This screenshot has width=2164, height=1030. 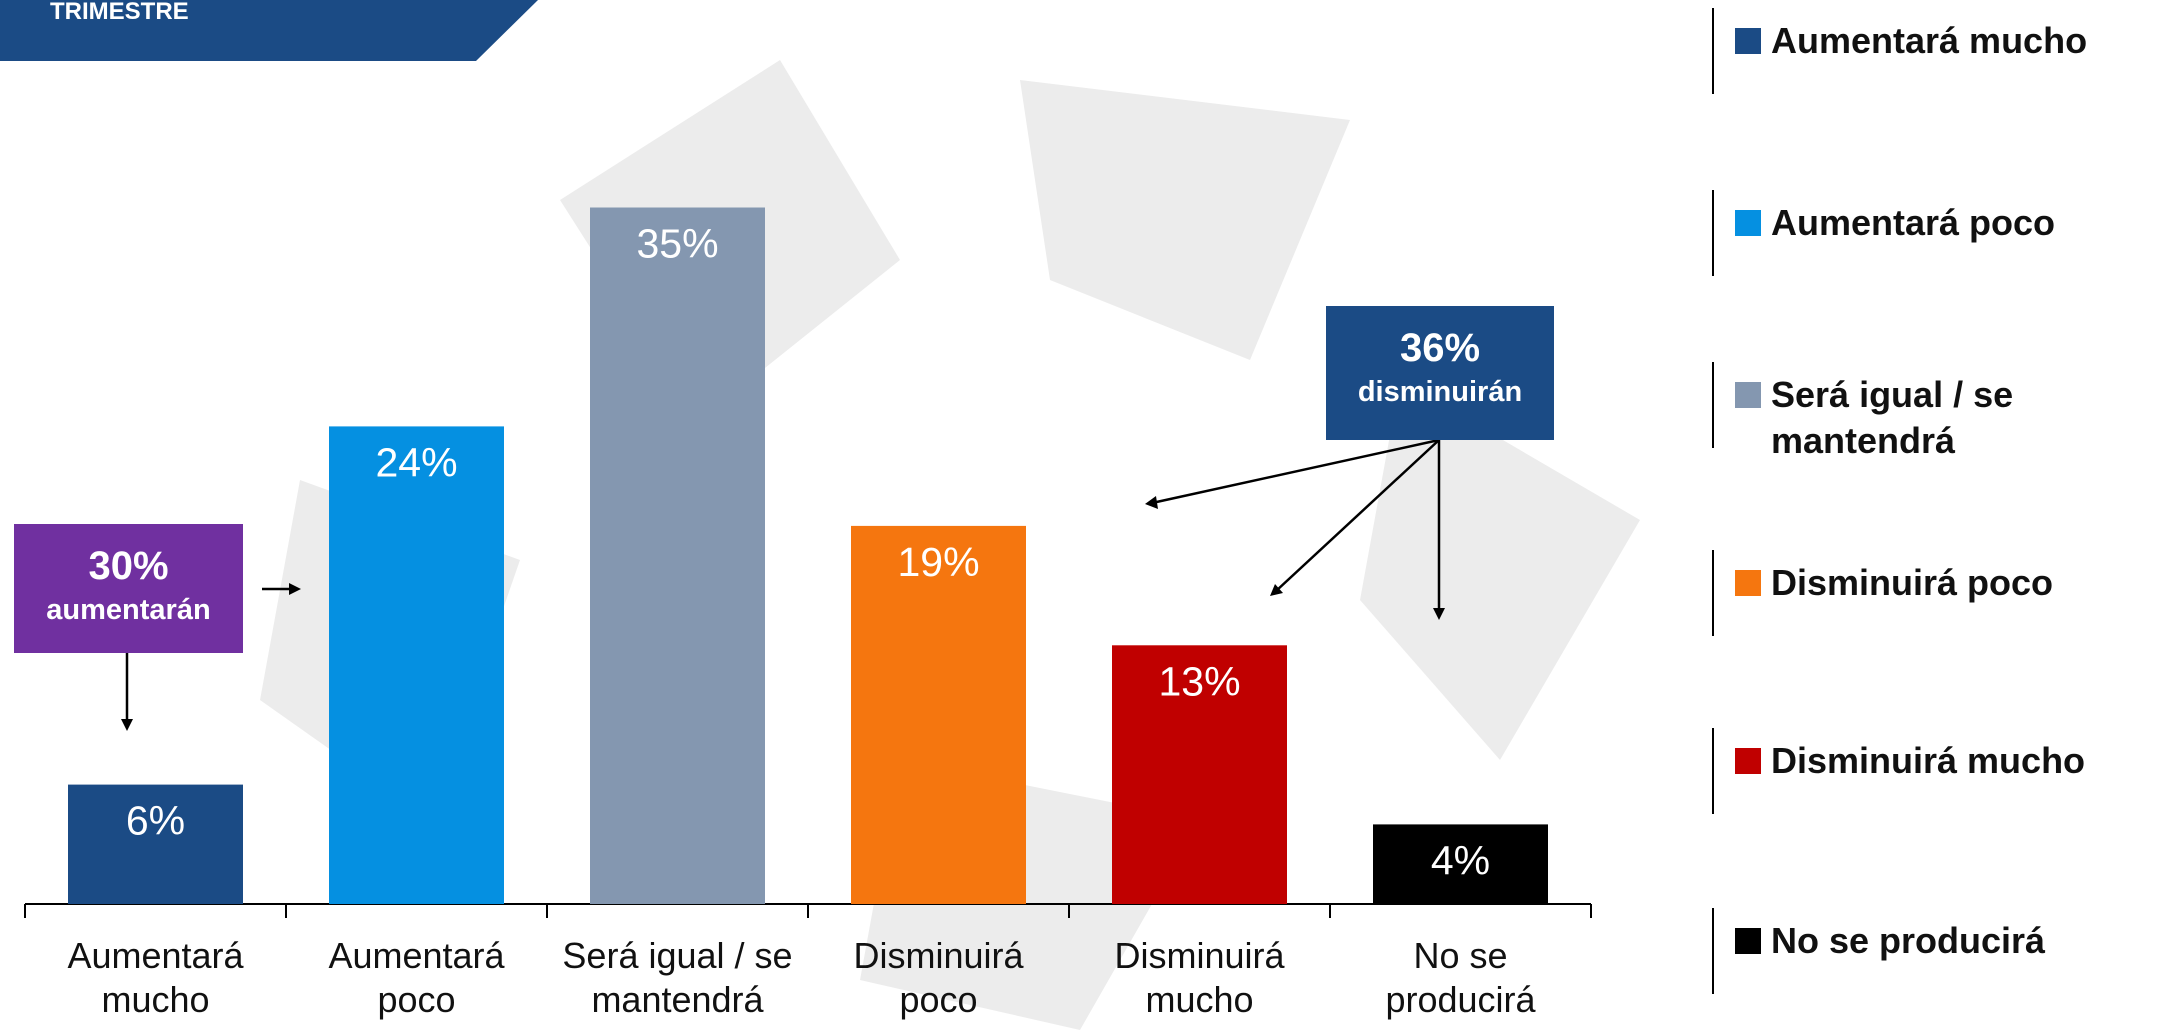 I want to click on legend-label: Aumentará mucho, so click(x=1929, y=40).